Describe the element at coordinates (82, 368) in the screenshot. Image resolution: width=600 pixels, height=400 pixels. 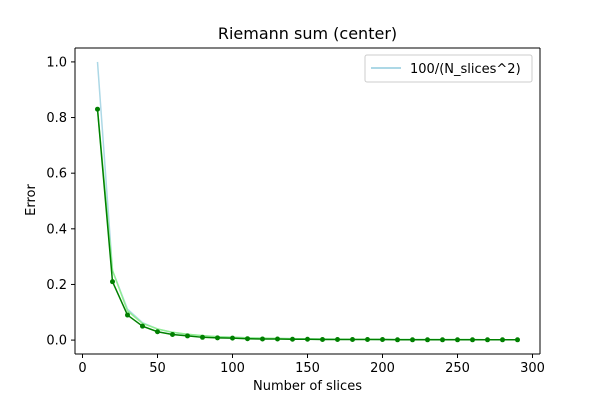
I see `x-tick-label: 0` at that location.